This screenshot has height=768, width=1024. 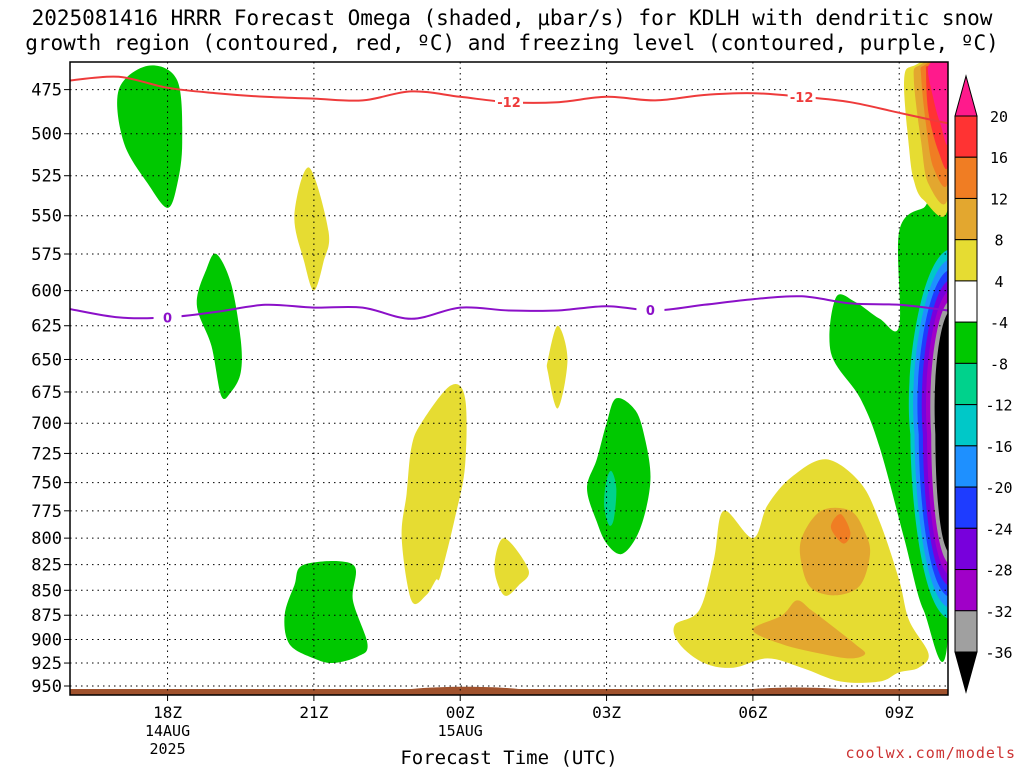 I want to click on colorbar-label-16: 16, so click(x=999, y=158).